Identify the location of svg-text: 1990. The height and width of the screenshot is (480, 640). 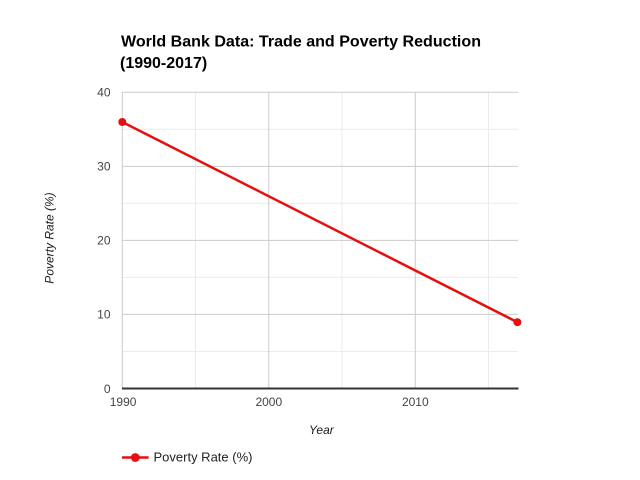
(123, 402).